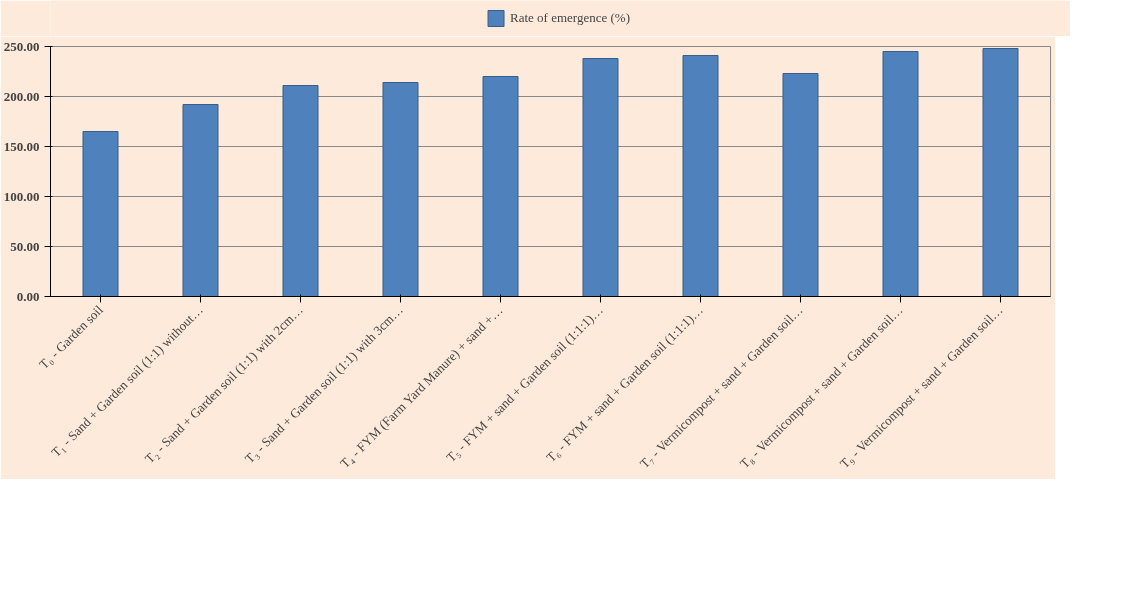 This screenshot has height=612, width=1133. What do you see at coordinates (28, 296) in the screenshot?
I see `y-tick-label: 0.00` at bounding box center [28, 296].